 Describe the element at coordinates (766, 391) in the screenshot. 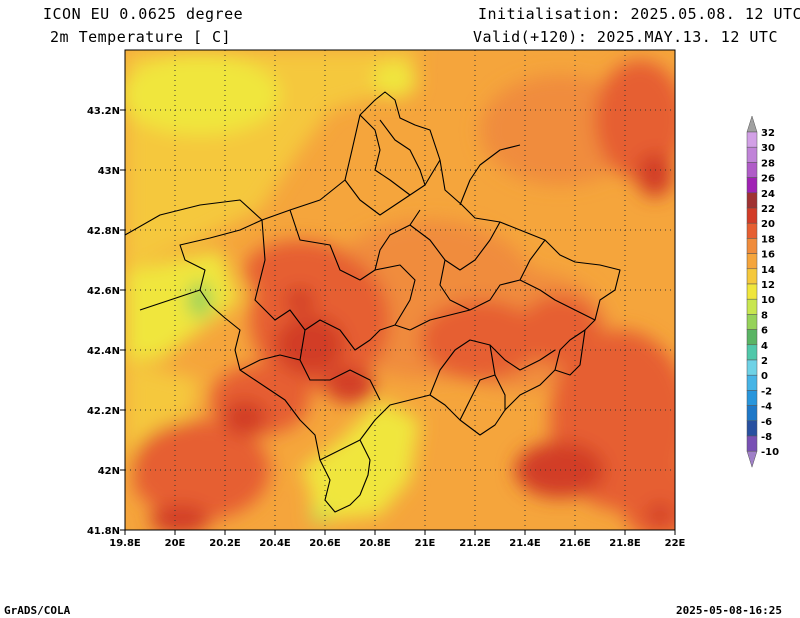

I see `colorbar-label: -2` at that location.